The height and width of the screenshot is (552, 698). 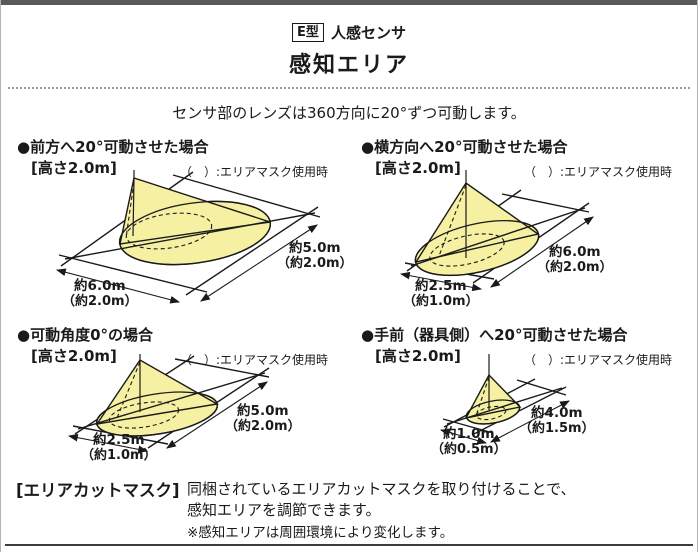 What do you see at coordinates (464, 147) in the screenshot?
I see `section-heading: ●横方向へ20°可動させた場合` at bounding box center [464, 147].